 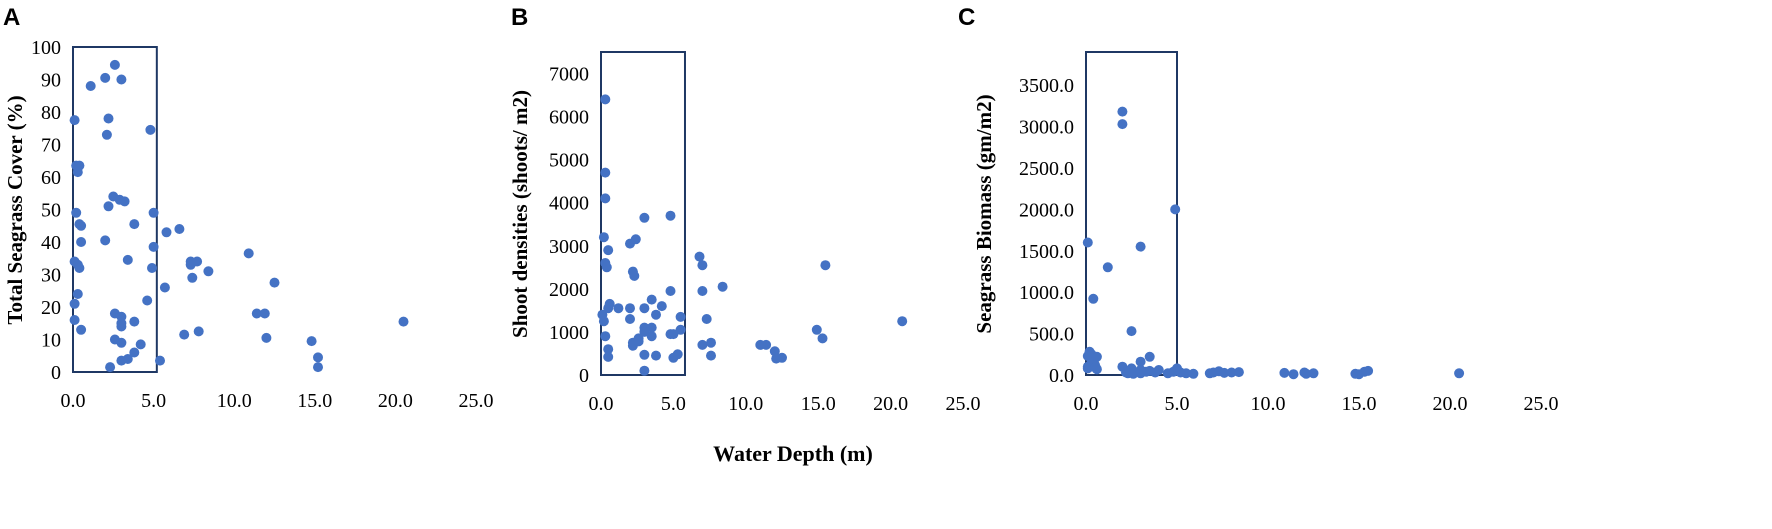 I want to click on x-tick-label: 20.0, so click(x=395, y=401).